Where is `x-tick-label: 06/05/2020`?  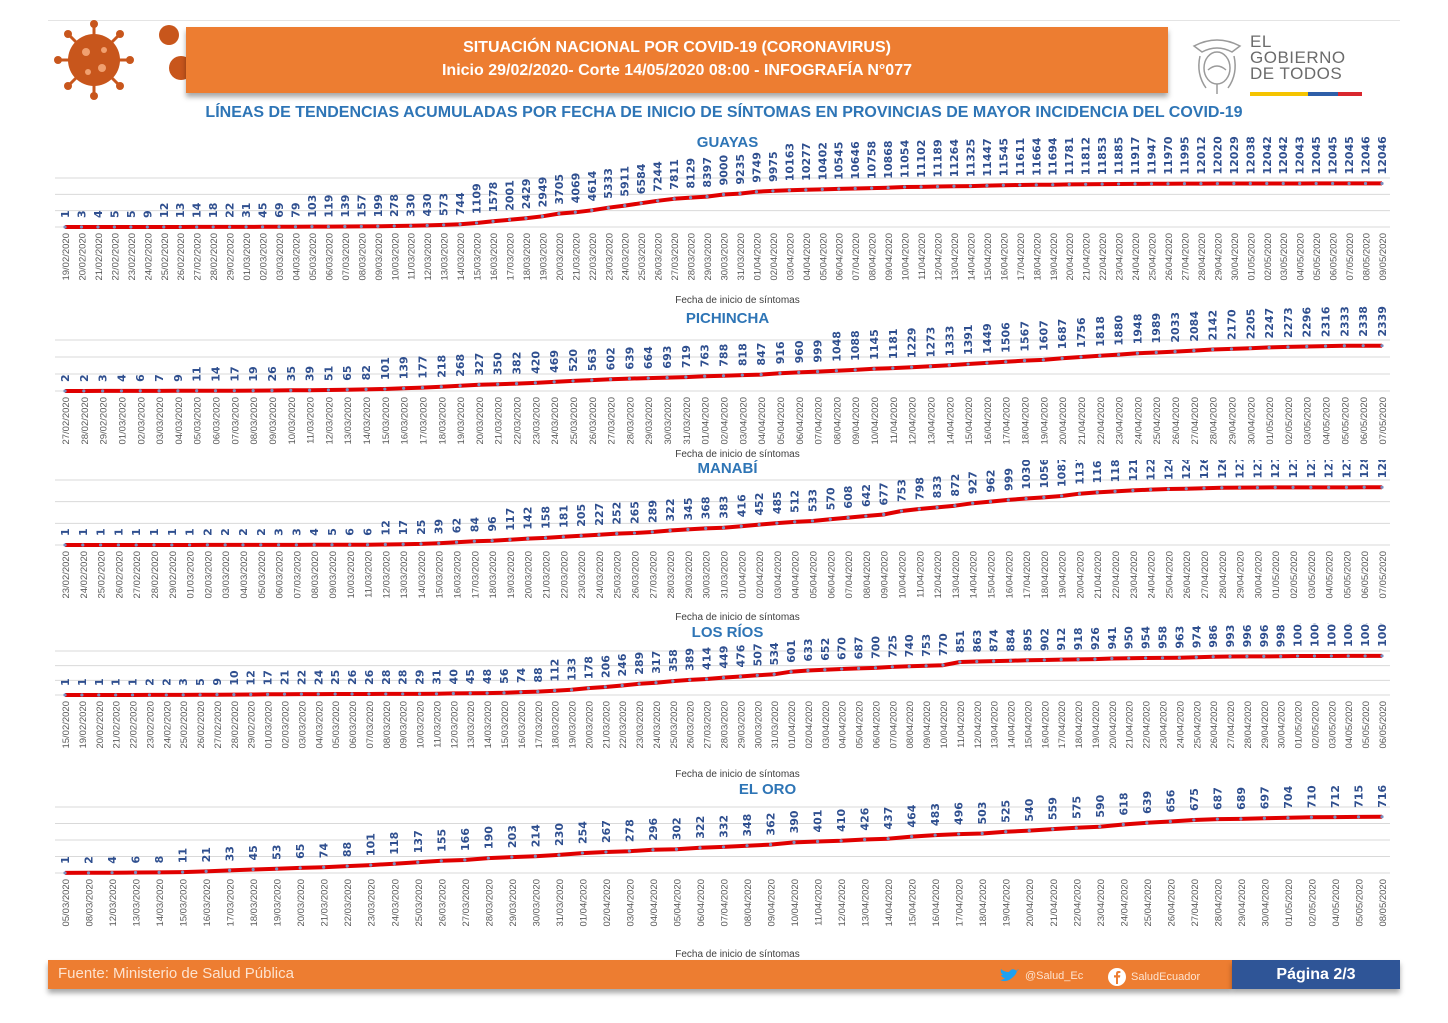
x-tick-label: 06/05/2020 is located at coordinates (1365, 575).